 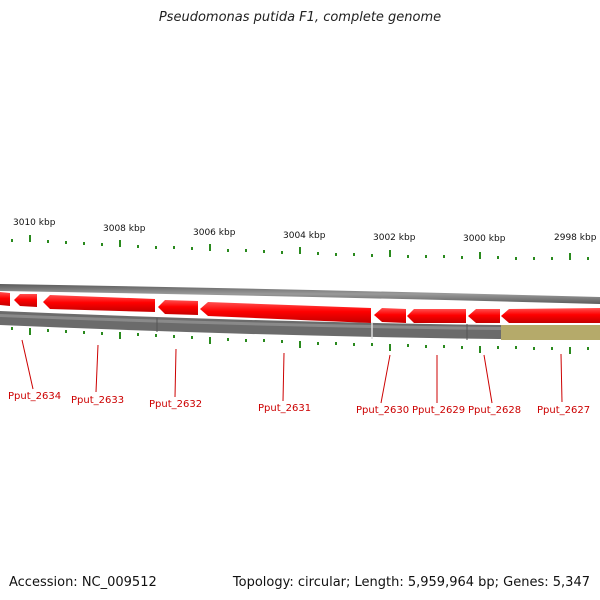 What do you see at coordinates (97, 400) in the screenshot?
I see `gene-label: Pput_2633` at bounding box center [97, 400].